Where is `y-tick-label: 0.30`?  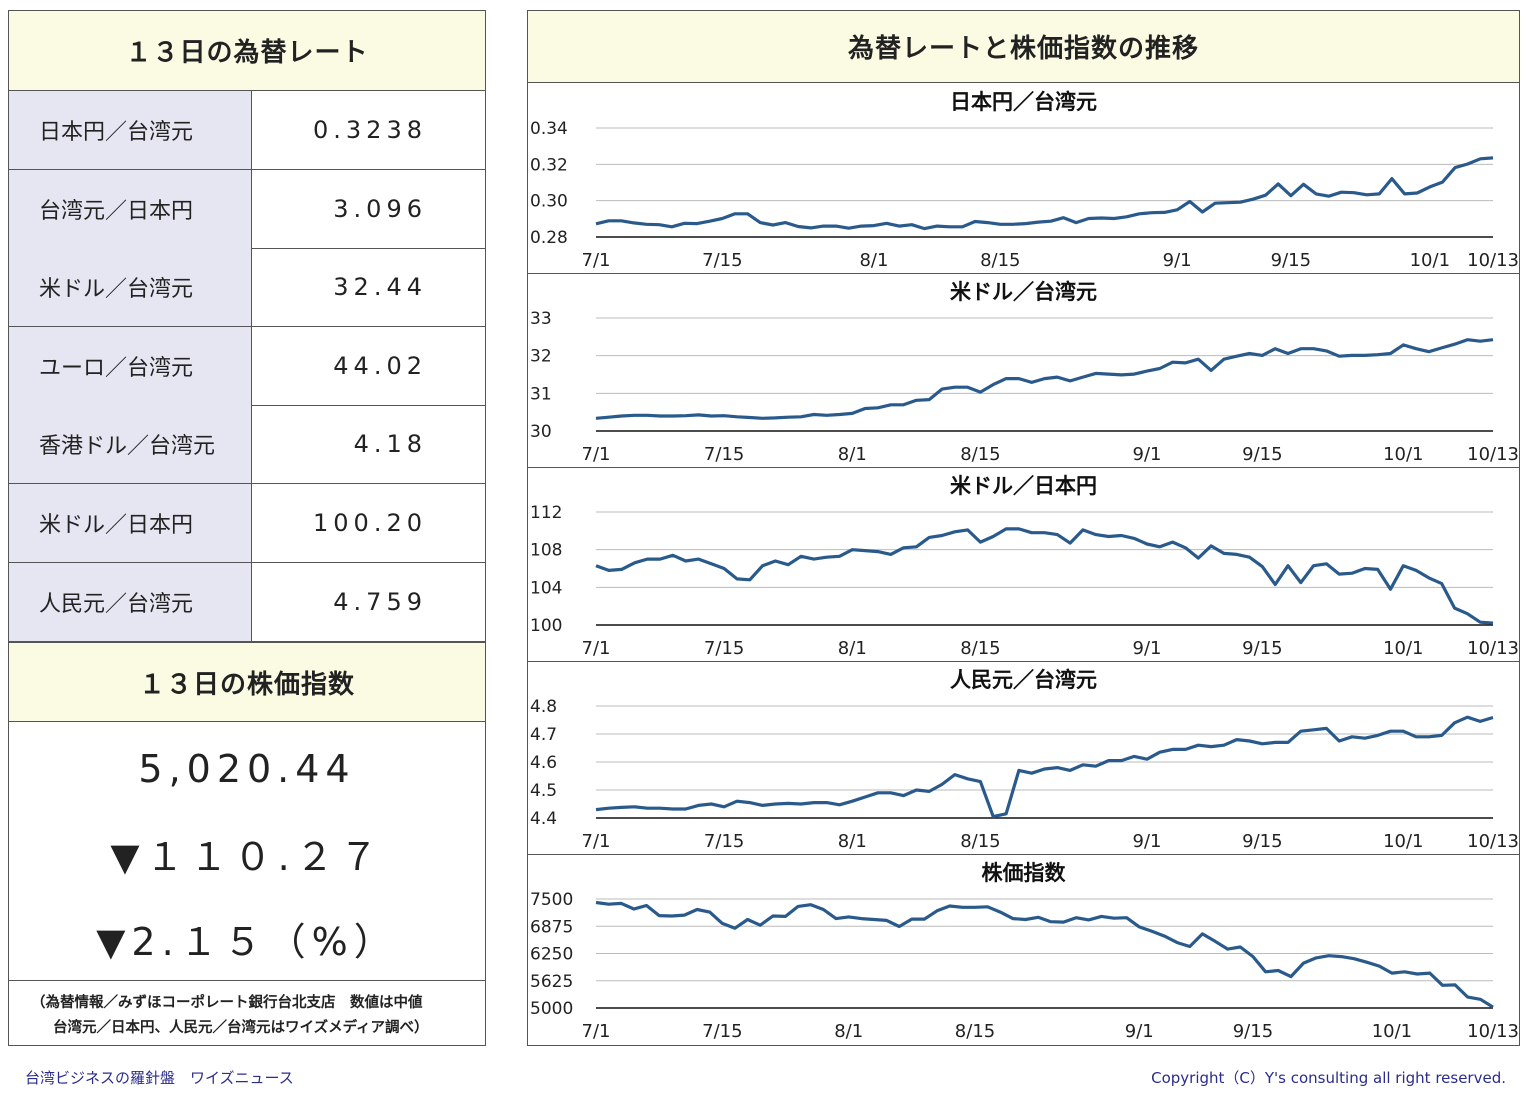
y-tick-label: 0.30 is located at coordinates (549, 202).